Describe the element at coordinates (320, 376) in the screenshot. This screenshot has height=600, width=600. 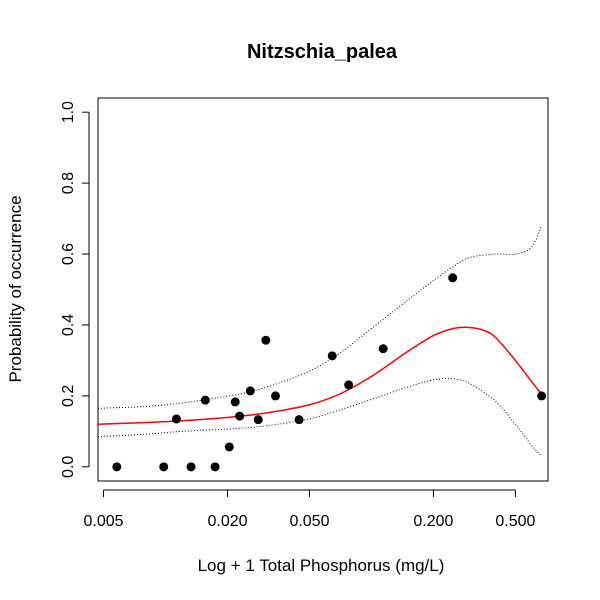
I see `fitted-curve` at that location.